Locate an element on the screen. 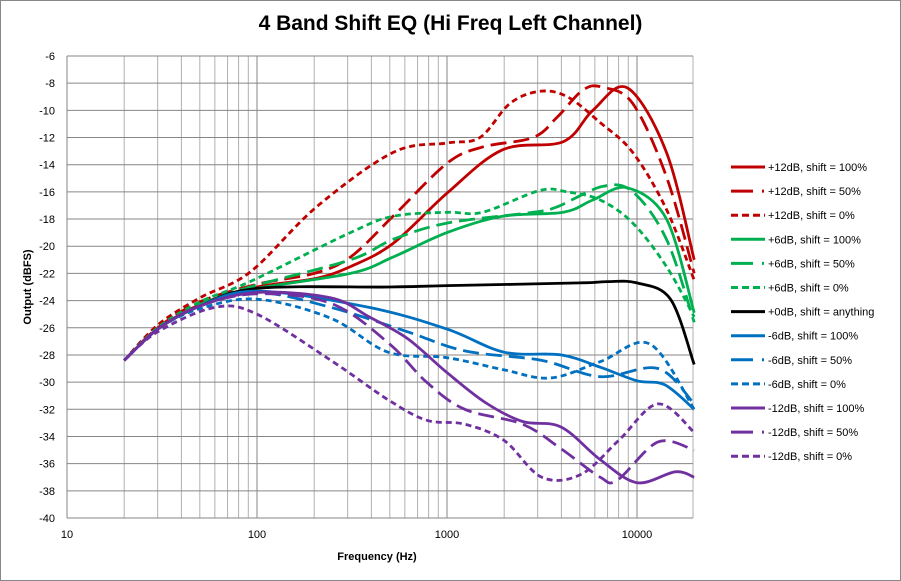 This screenshot has height=581, width=901. y-tick-label: -32 is located at coordinates (47, 410).